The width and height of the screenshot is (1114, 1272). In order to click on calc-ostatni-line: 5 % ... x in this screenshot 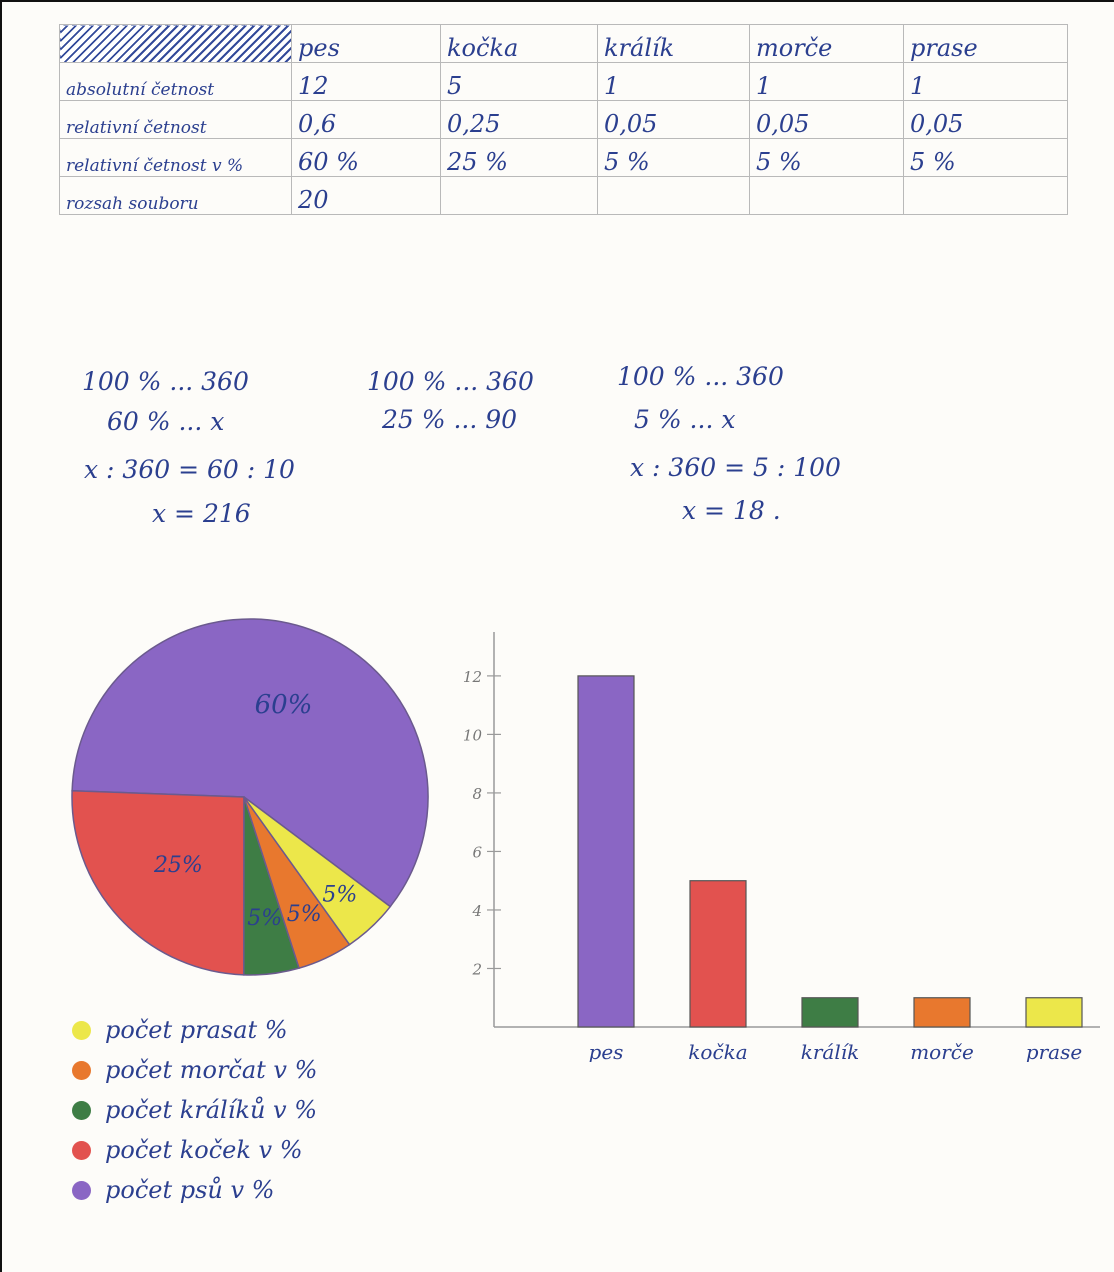, I will do `click(685, 419)`.